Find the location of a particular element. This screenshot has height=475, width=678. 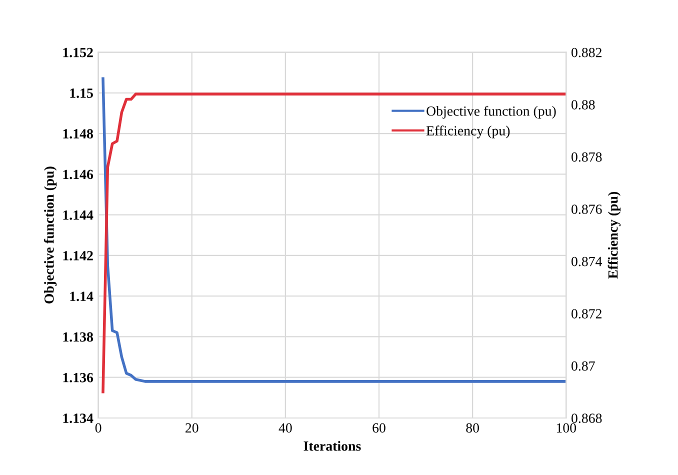

y-tick-label: 1.148 is located at coordinates (78, 134).